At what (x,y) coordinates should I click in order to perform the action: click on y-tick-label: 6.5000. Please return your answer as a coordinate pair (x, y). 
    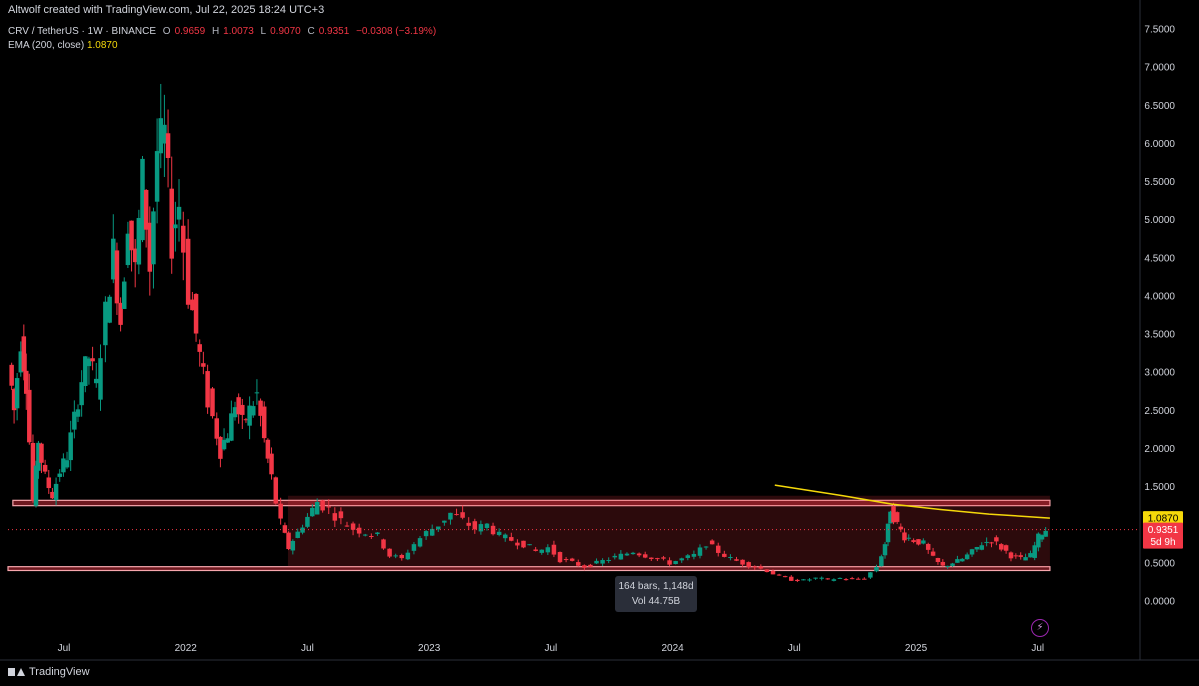
    Looking at the image, I should click on (1159, 106).